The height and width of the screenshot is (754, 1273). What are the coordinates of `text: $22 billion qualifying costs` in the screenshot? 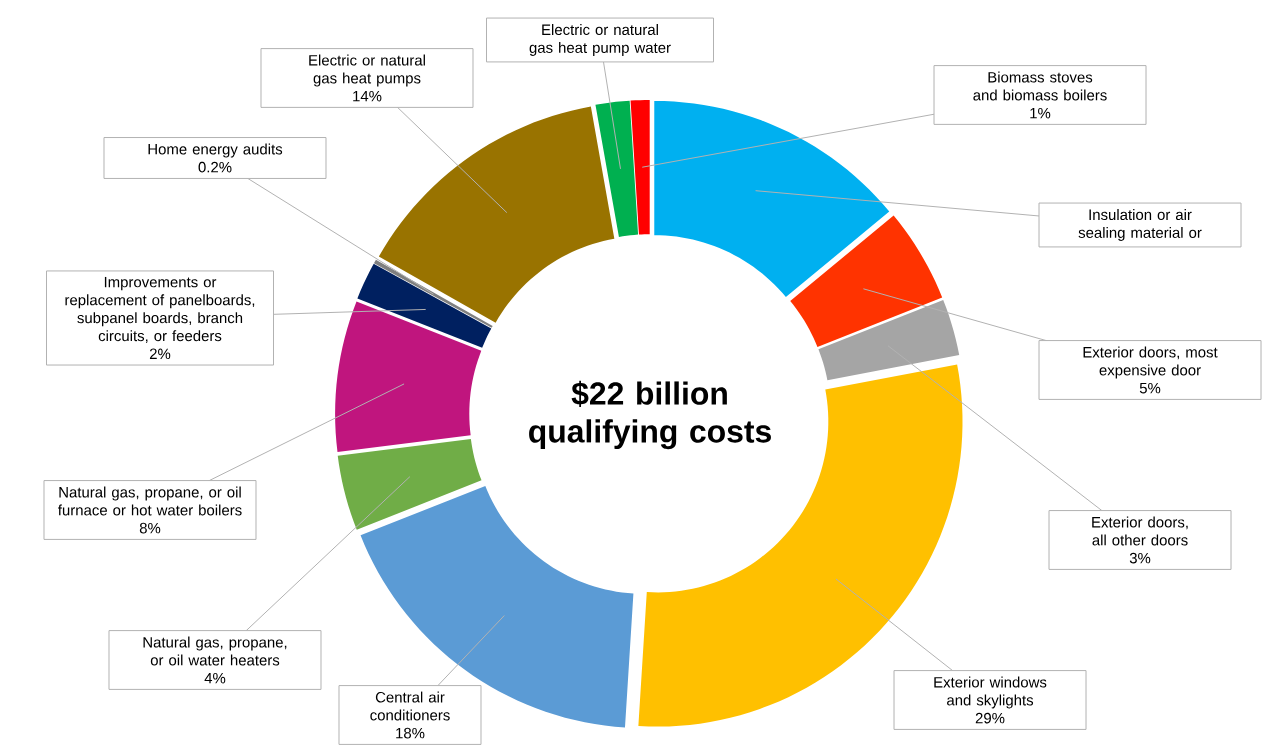 It's located at (650, 415).